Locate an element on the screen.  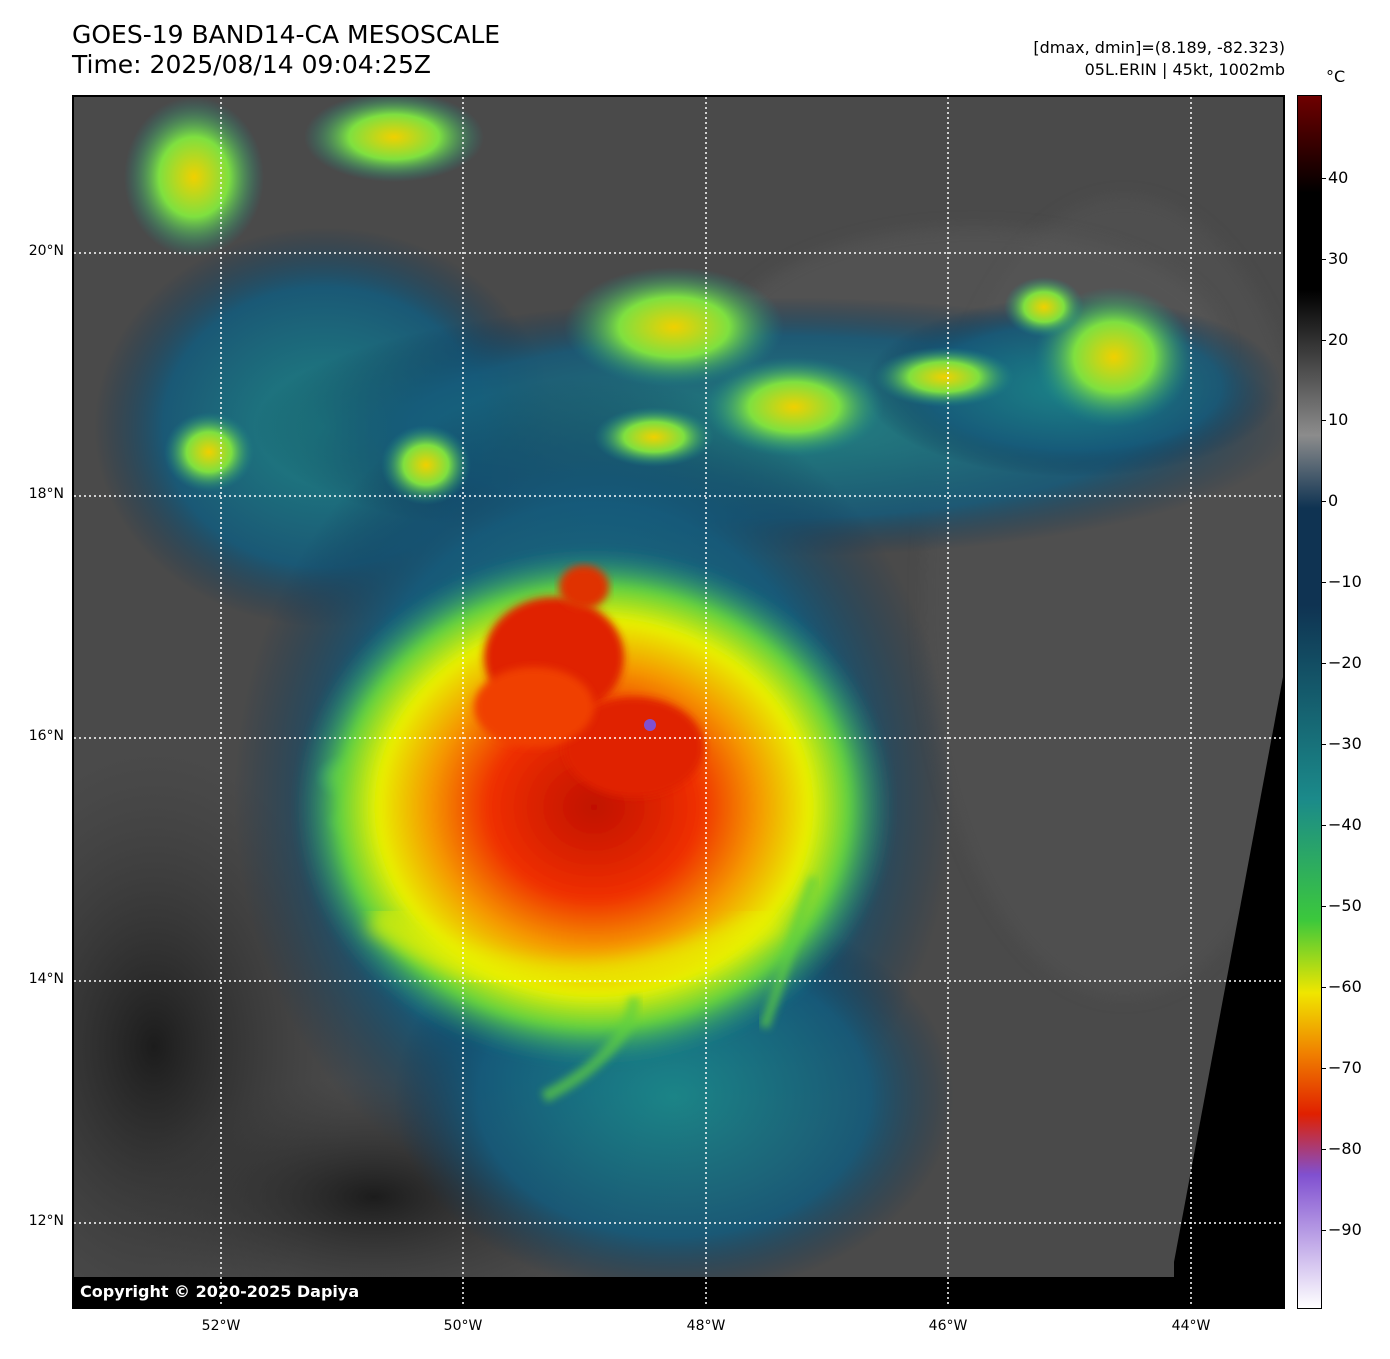
cb-tick-label: 20 is located at coordinates (1338, 339).